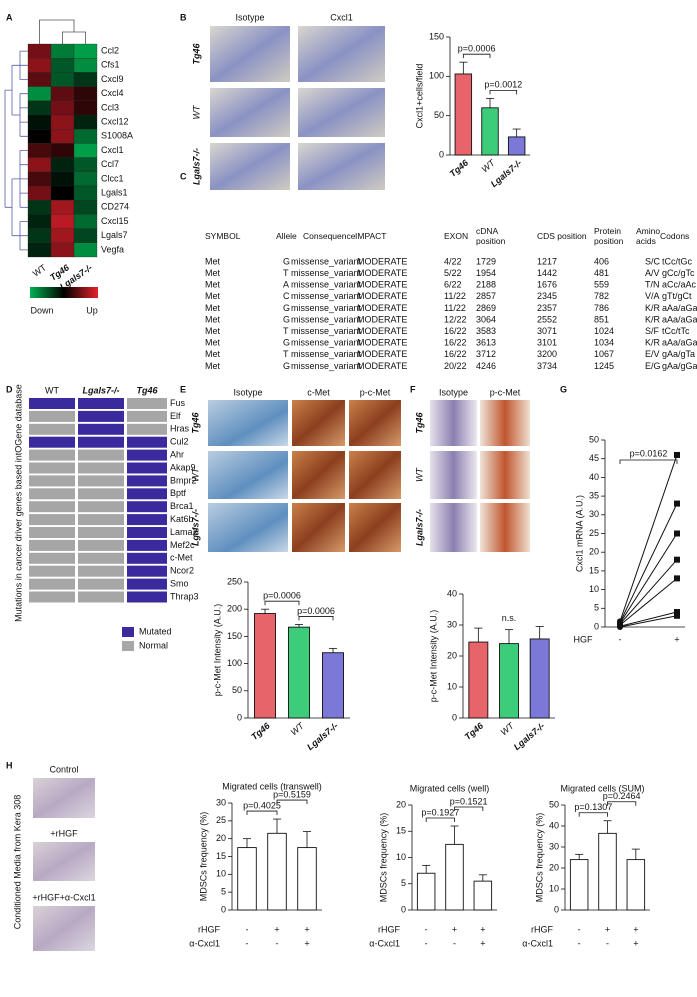 This screenshot has width=697, height=997. I want to click on panel-label: D, so click(9, 389).